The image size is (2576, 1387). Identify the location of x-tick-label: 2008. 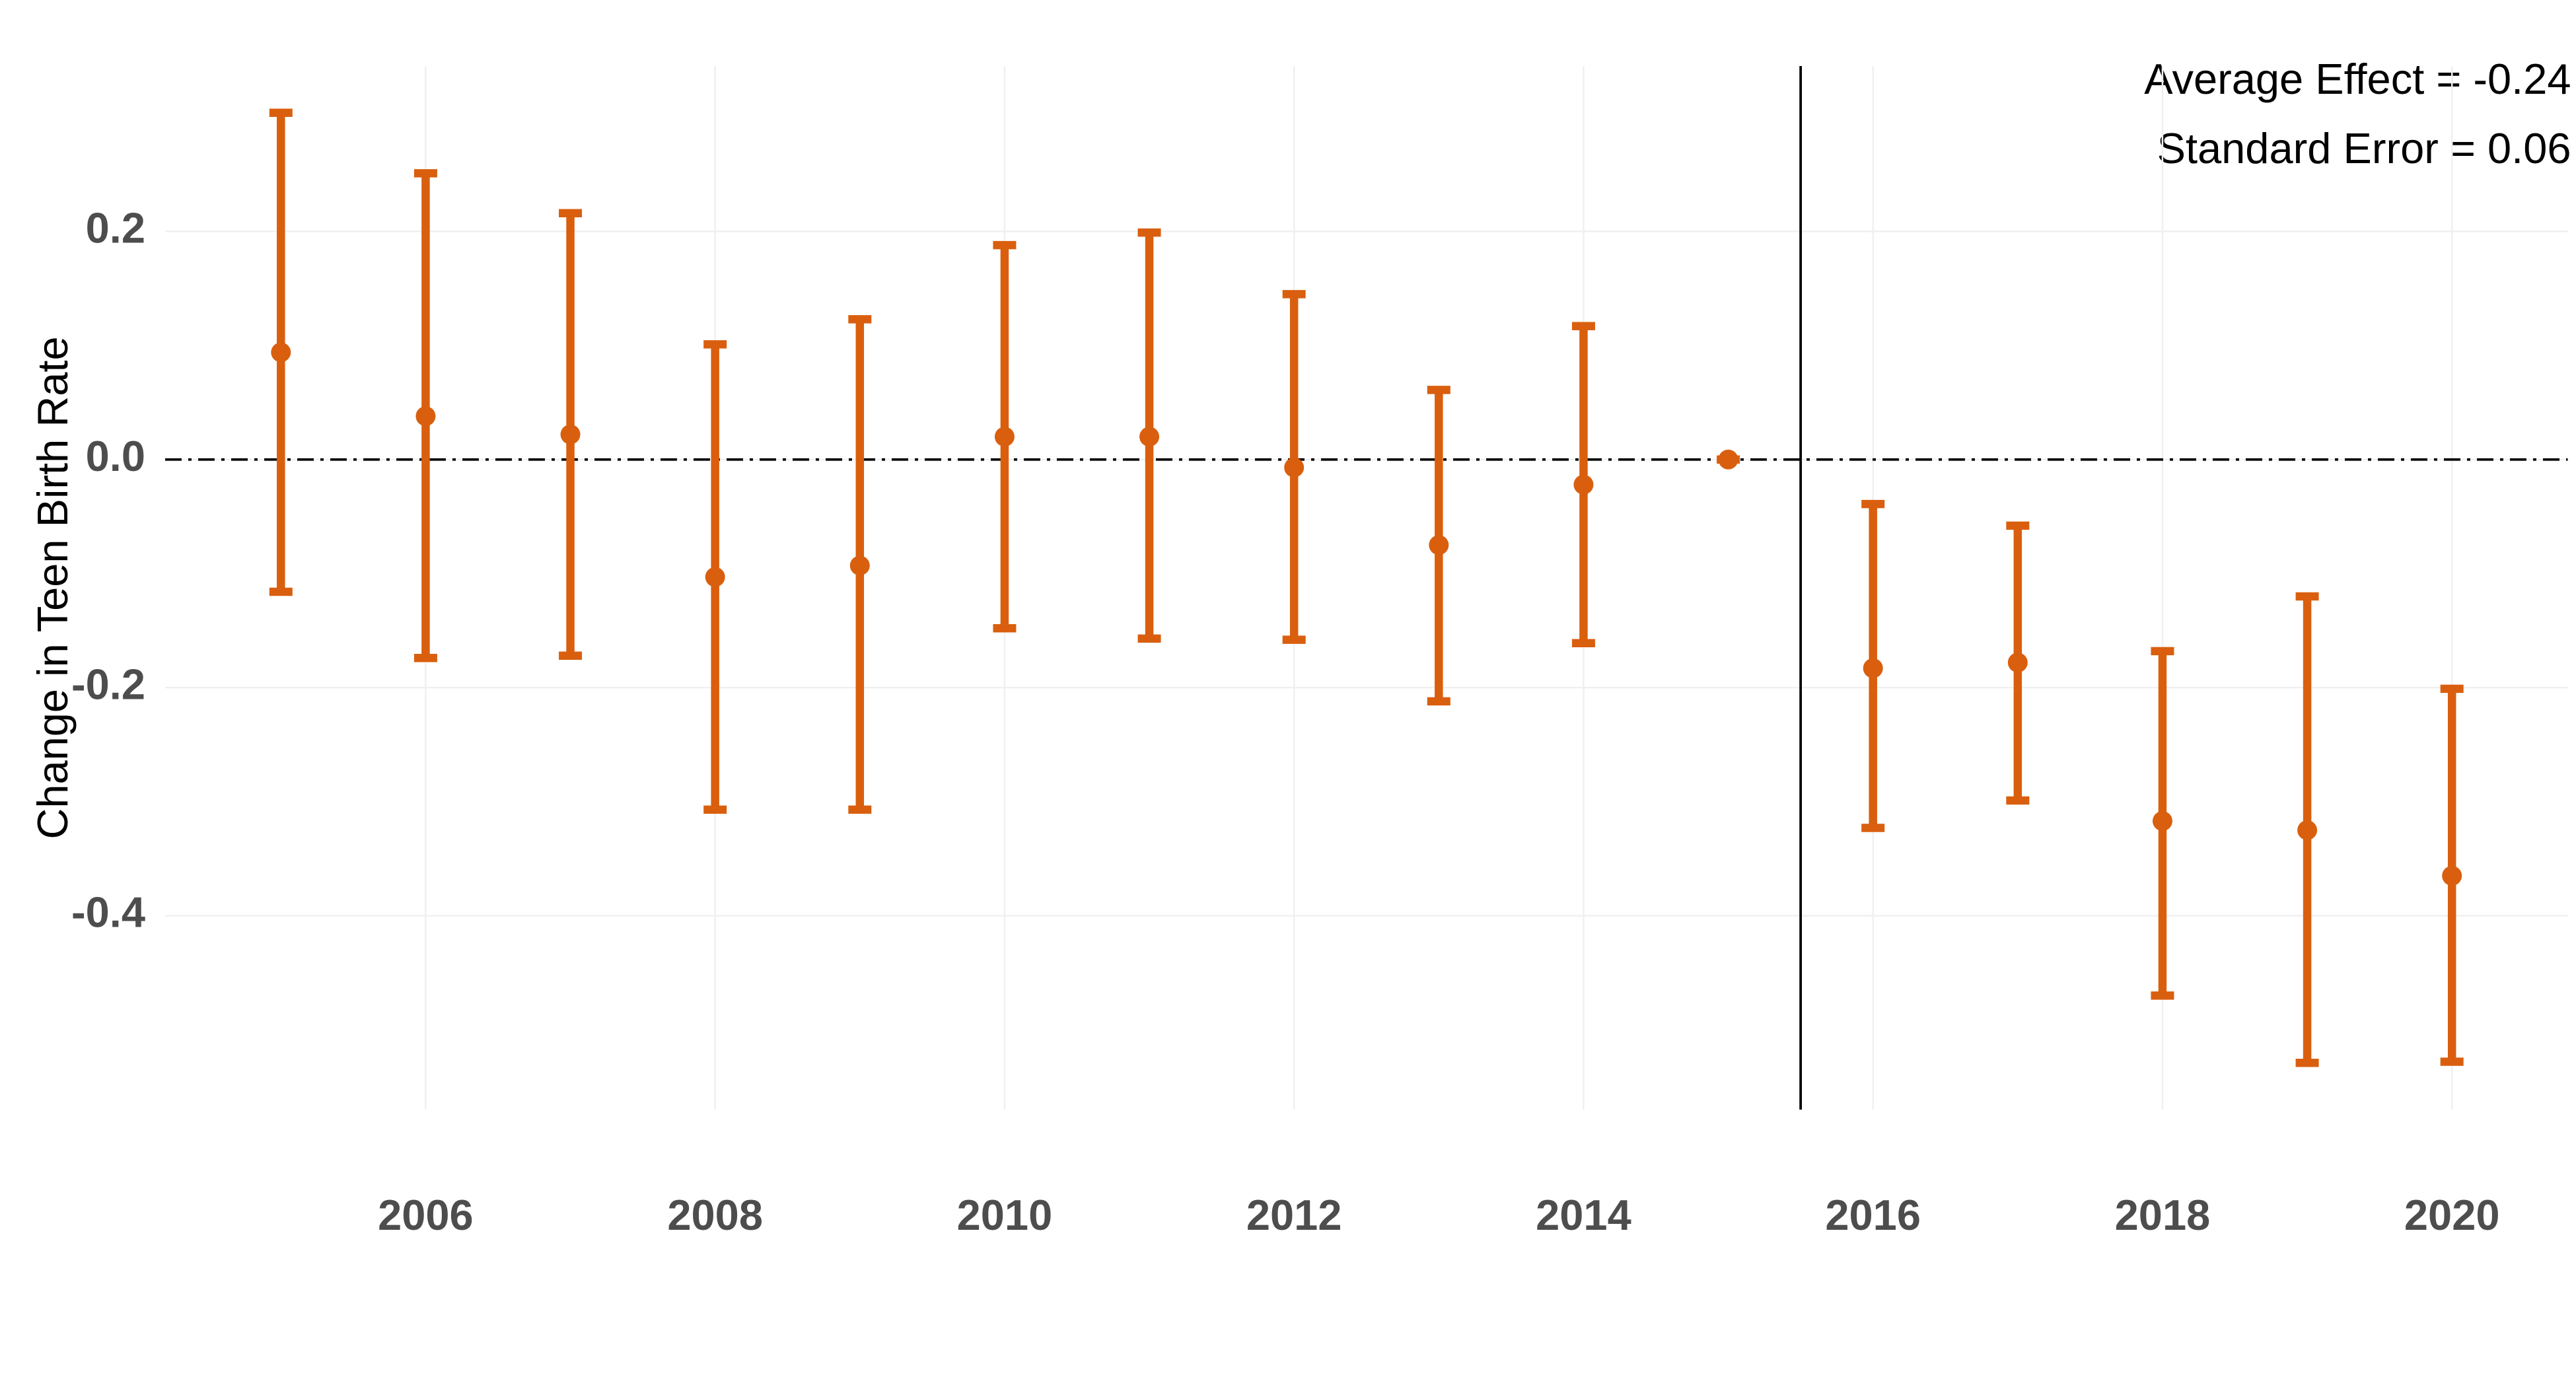
(715, 1215).